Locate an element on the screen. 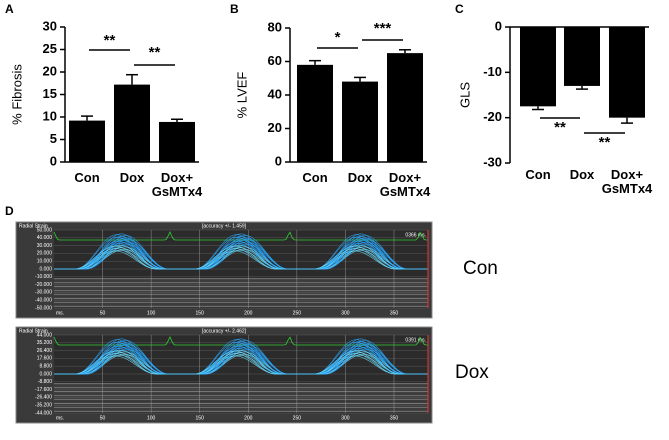  y-axis-label: % Fibrosis is located at coordinates (16, 94).